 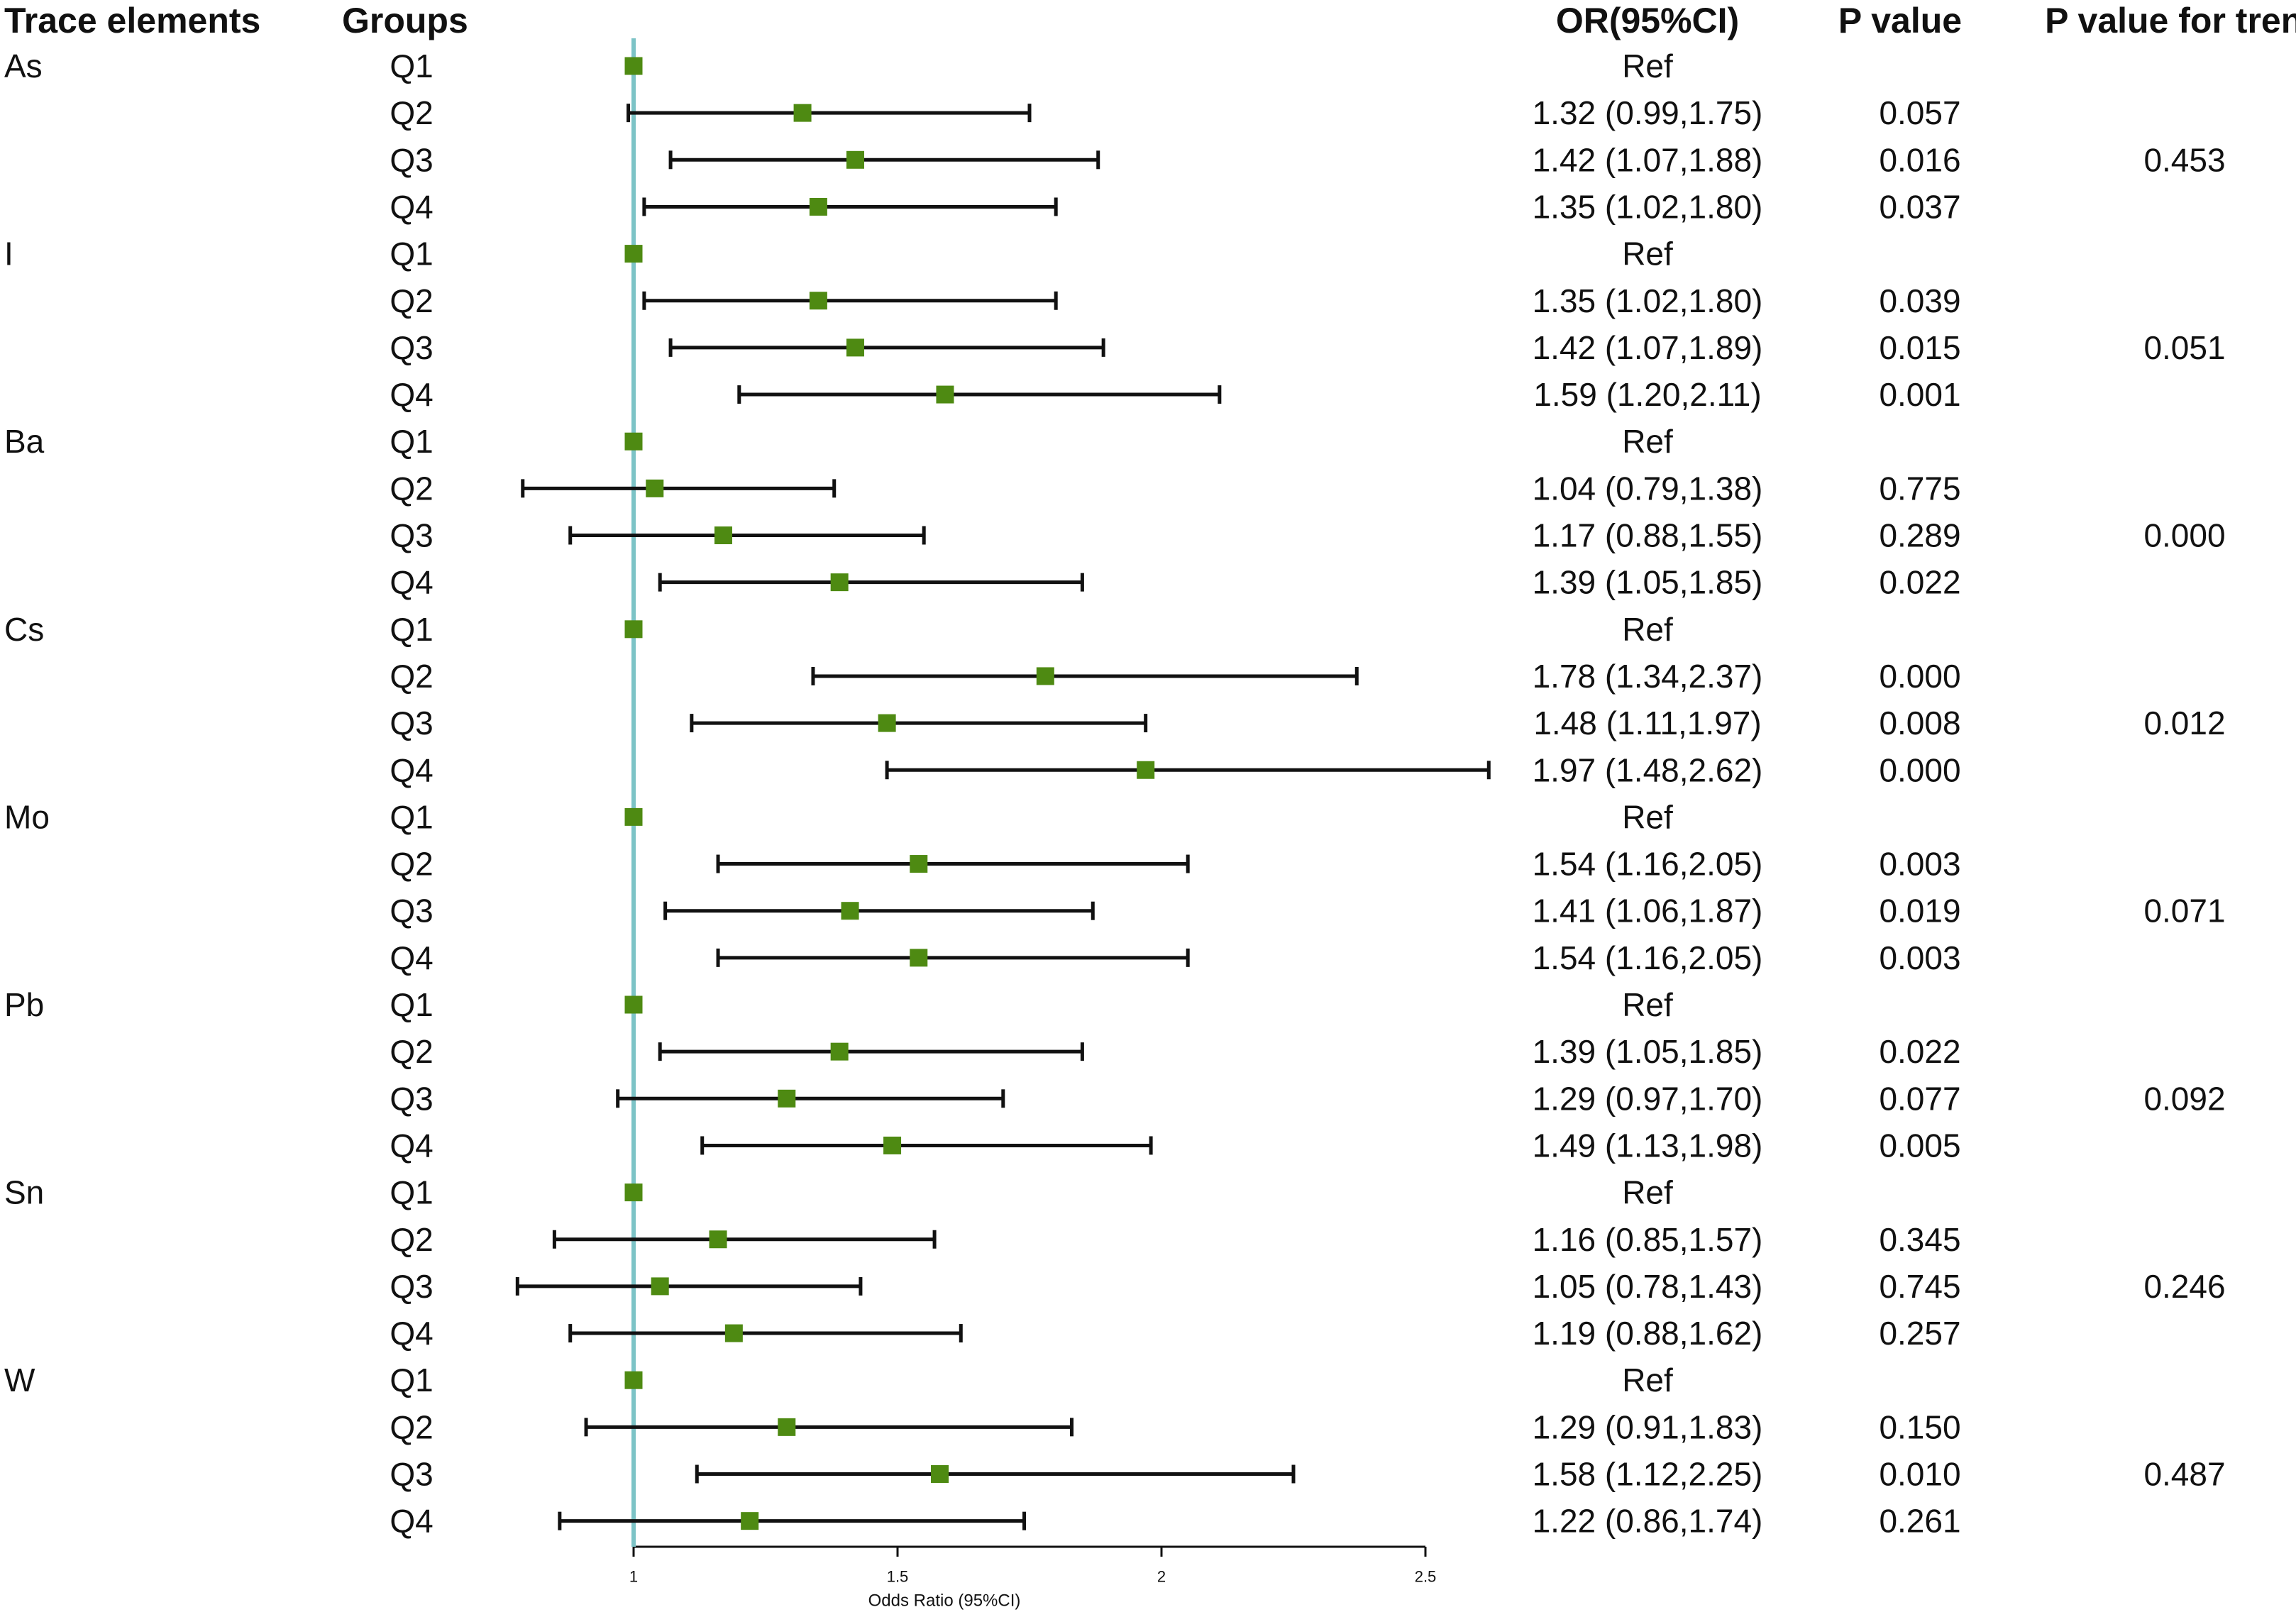 I want to click on p-trend-value: 0.071, so click(x=2184, y=911).